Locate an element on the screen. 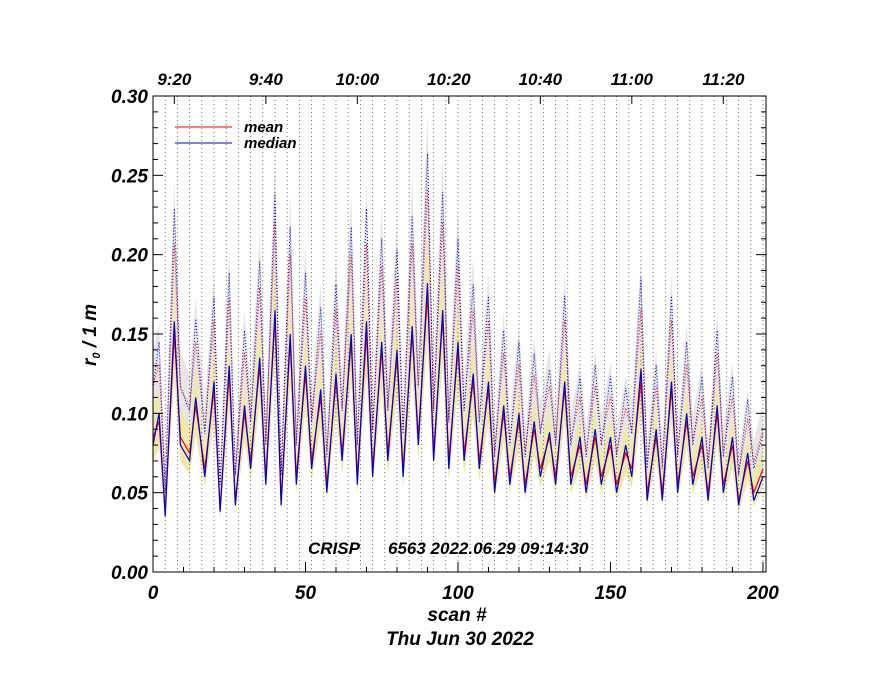 The image size is (880, 680). annotation-info: 6563 2022.06.29 09:14:30 is located at coordinates (488, 548).